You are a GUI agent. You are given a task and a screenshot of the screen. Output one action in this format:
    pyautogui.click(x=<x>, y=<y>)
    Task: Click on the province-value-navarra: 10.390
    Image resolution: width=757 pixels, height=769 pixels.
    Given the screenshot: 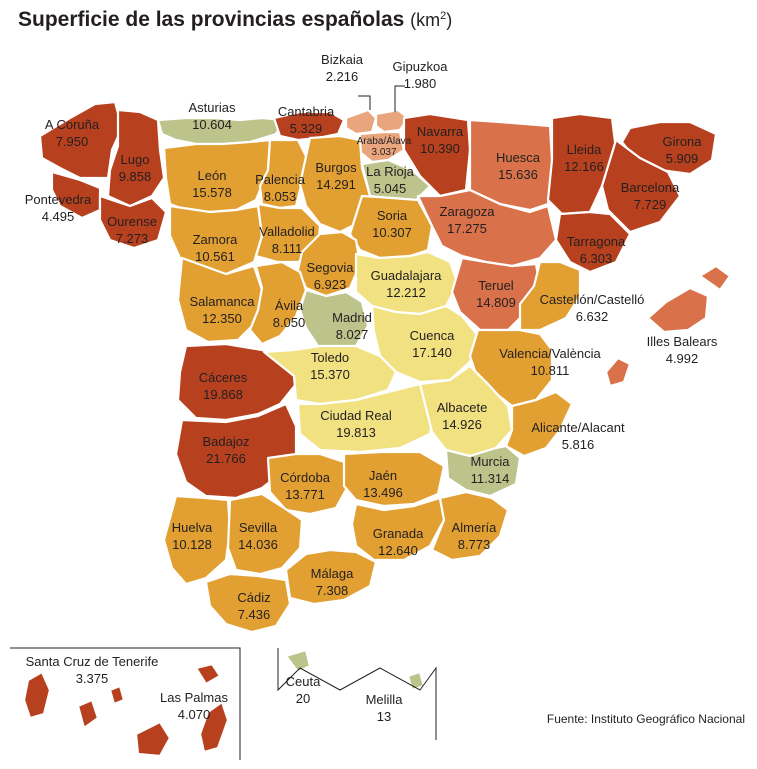 What is the action you would take?
    pyautogui.click(x=440, y=148)
    